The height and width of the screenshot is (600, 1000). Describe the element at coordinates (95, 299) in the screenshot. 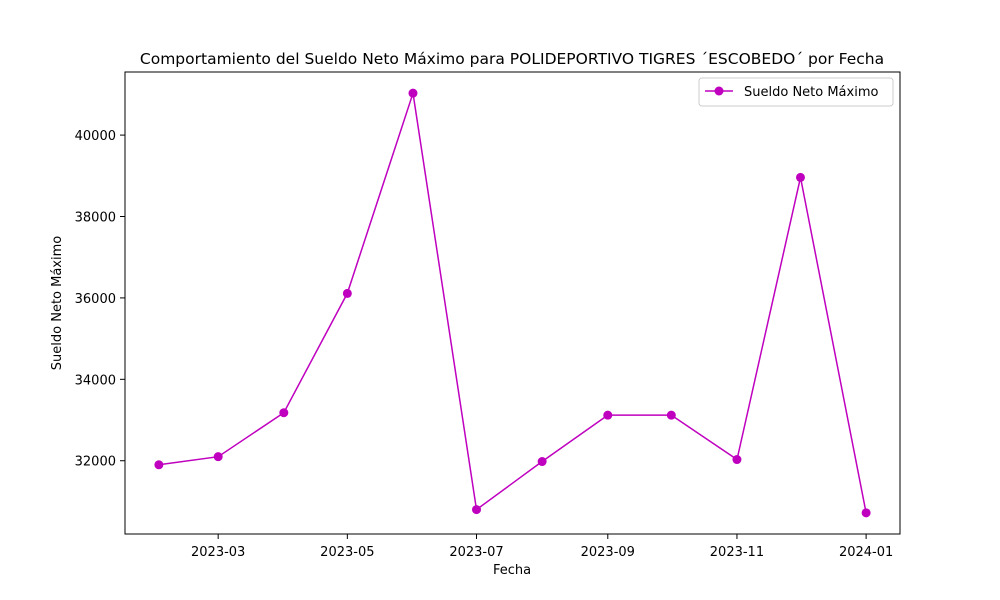

I see `y-tick-label: 36000` at that location.